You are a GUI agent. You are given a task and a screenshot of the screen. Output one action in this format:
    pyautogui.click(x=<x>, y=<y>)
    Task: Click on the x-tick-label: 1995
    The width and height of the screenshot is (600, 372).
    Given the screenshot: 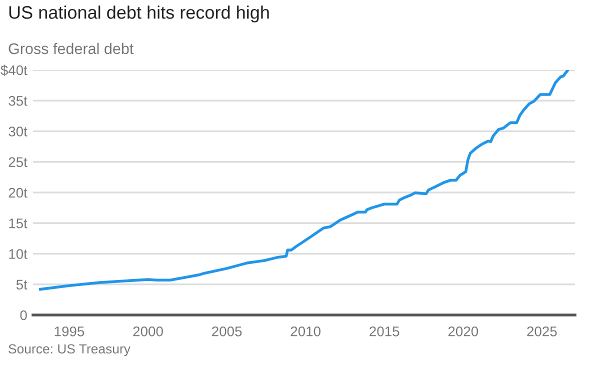 What is the action you would take?
    pyautogui.click(x=69, y=331)
    